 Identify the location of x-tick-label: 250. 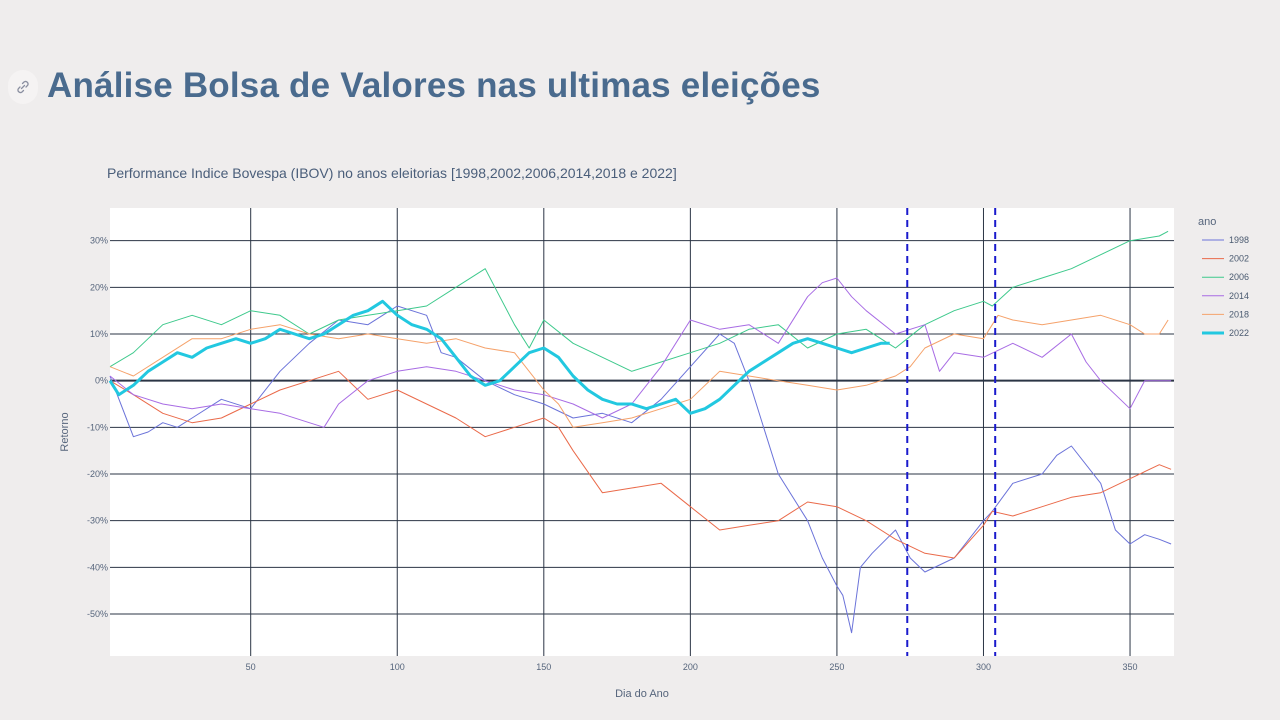
(836, 667).